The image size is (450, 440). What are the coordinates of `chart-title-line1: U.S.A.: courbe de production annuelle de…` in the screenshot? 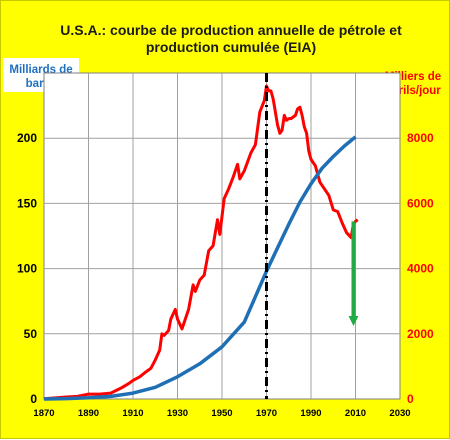 It's located at (231, 30).